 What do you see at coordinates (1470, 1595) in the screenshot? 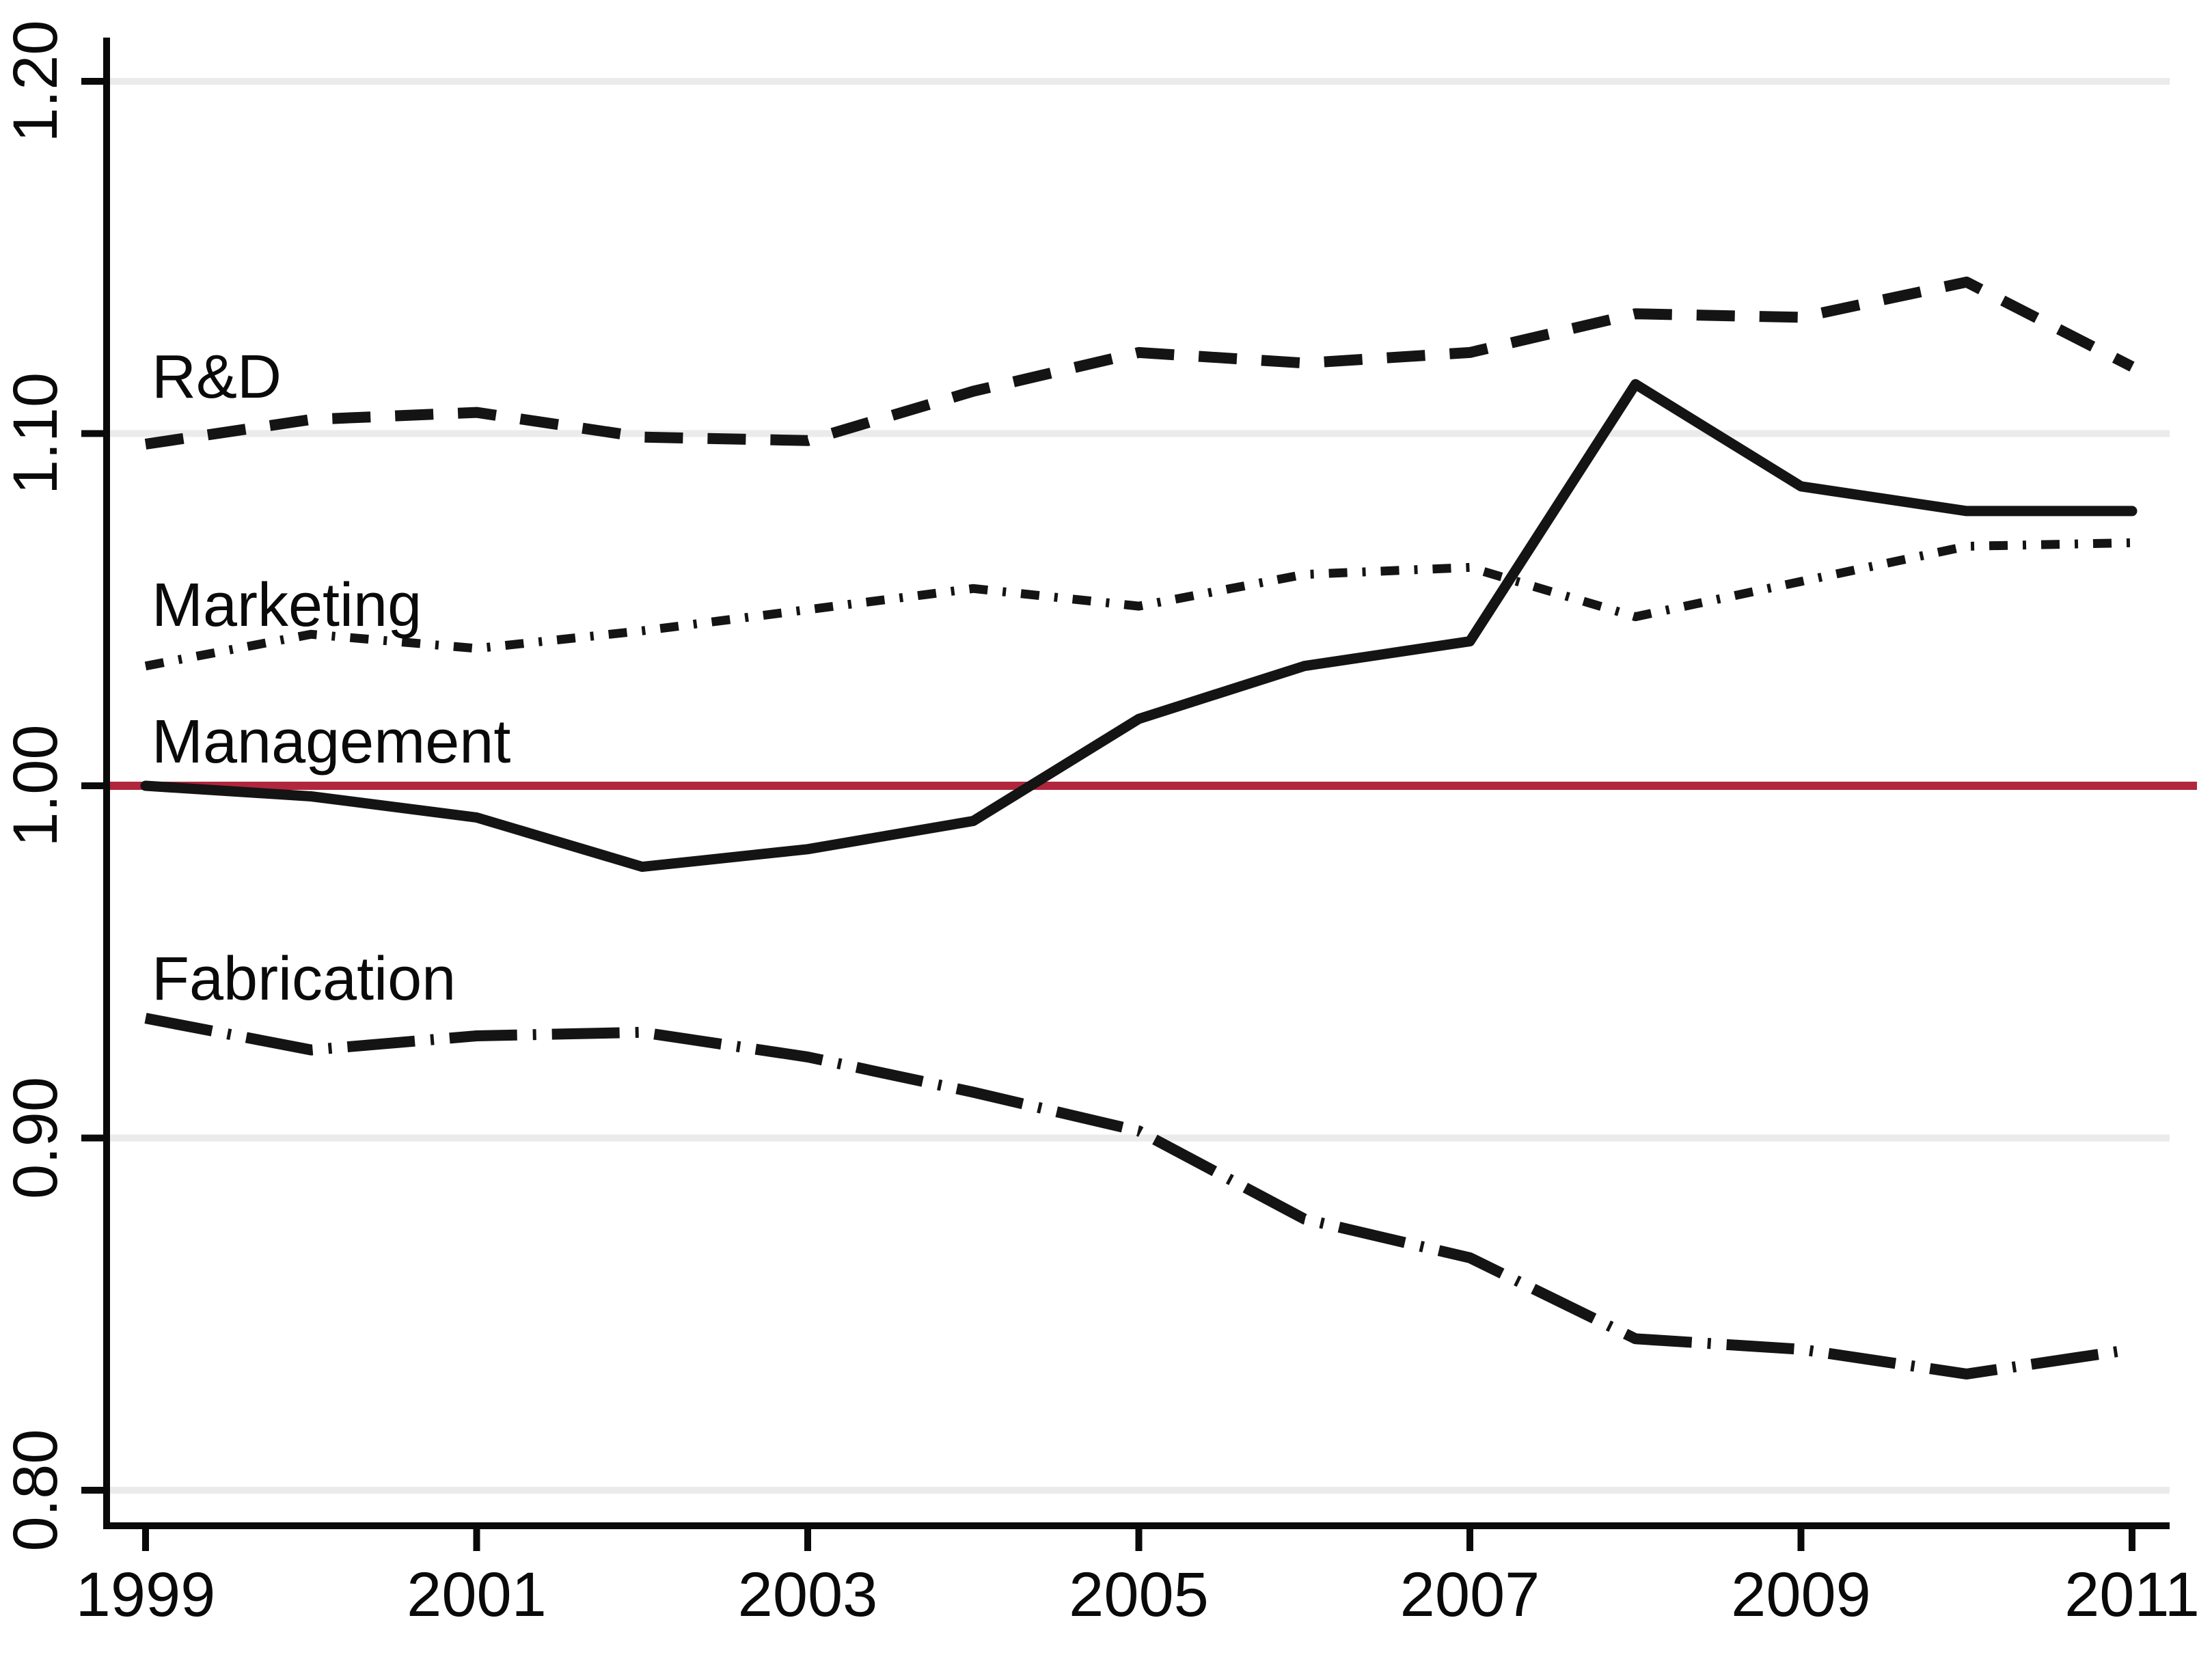
I see `x-tick-label-2007: 2007` at bounding box center [1470, 1595].